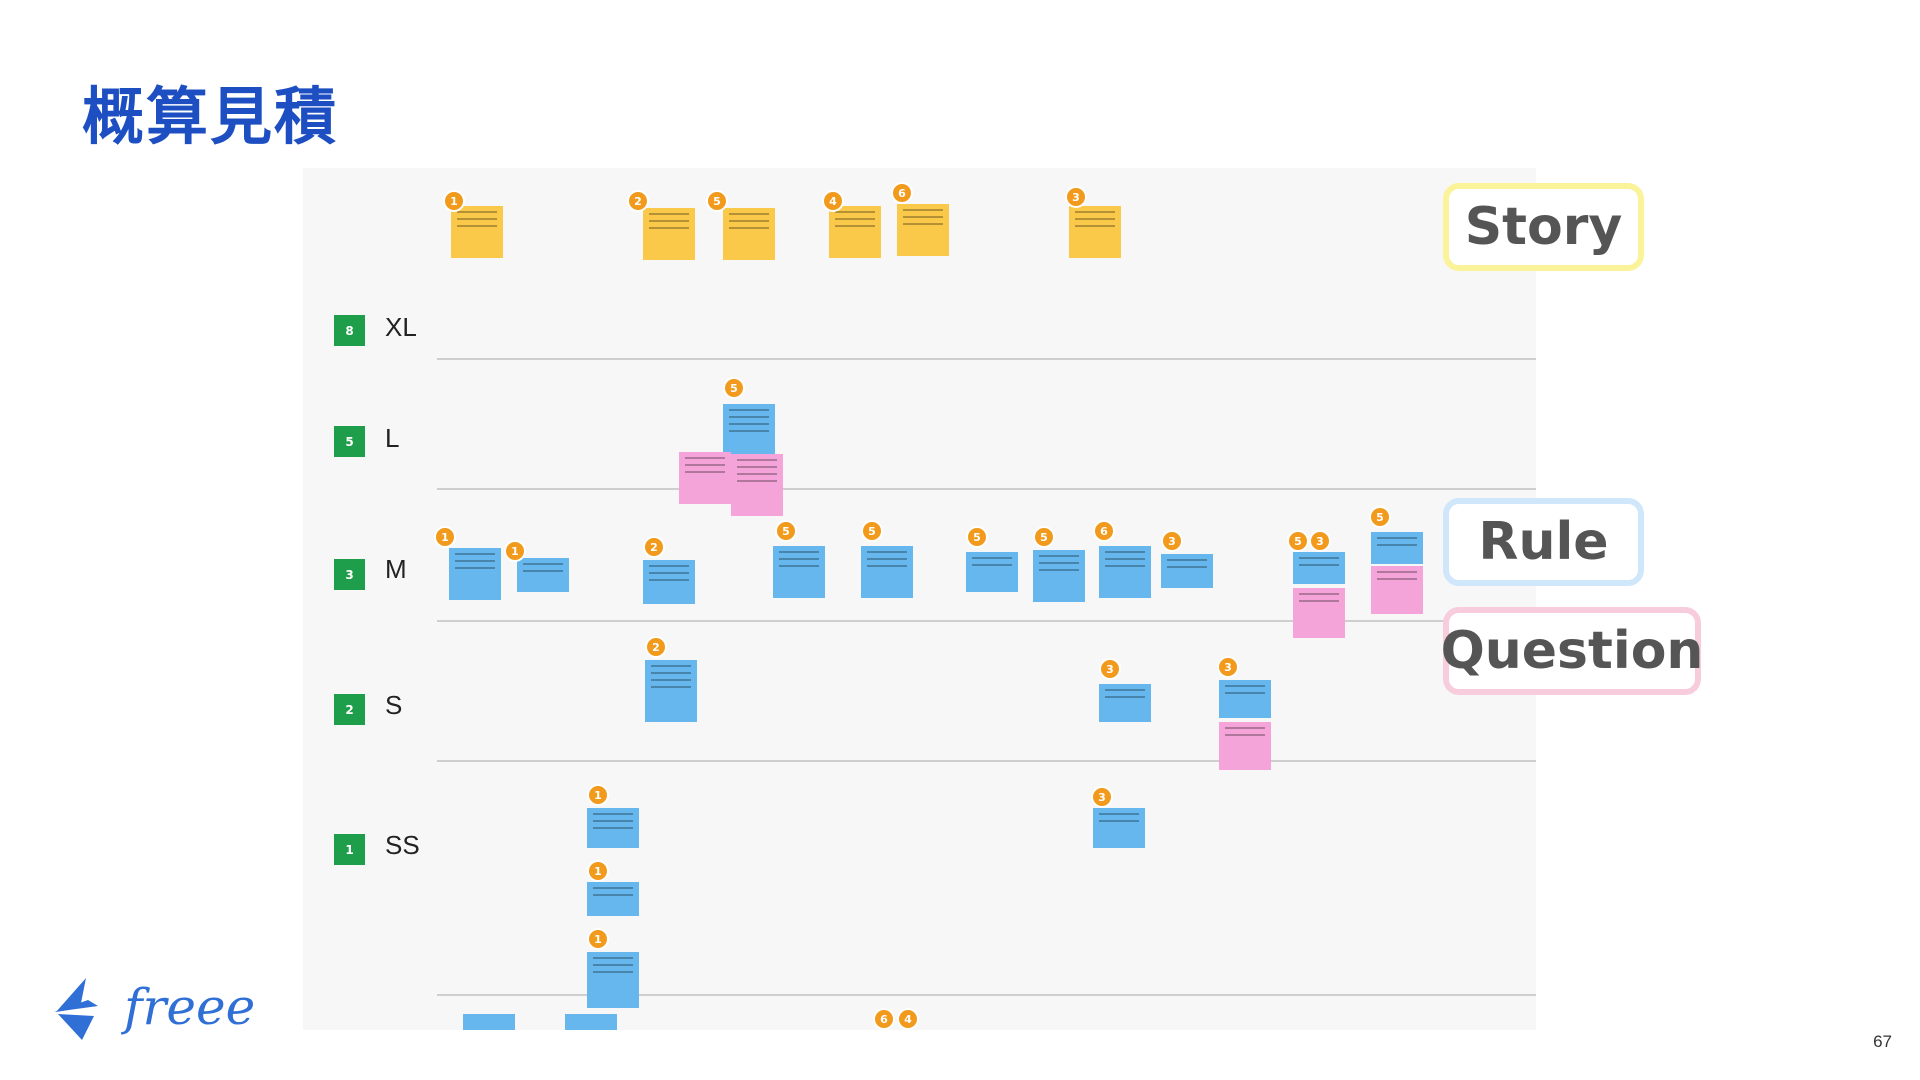  I want to click on size-badge-ss: 1, so click(349, 849).